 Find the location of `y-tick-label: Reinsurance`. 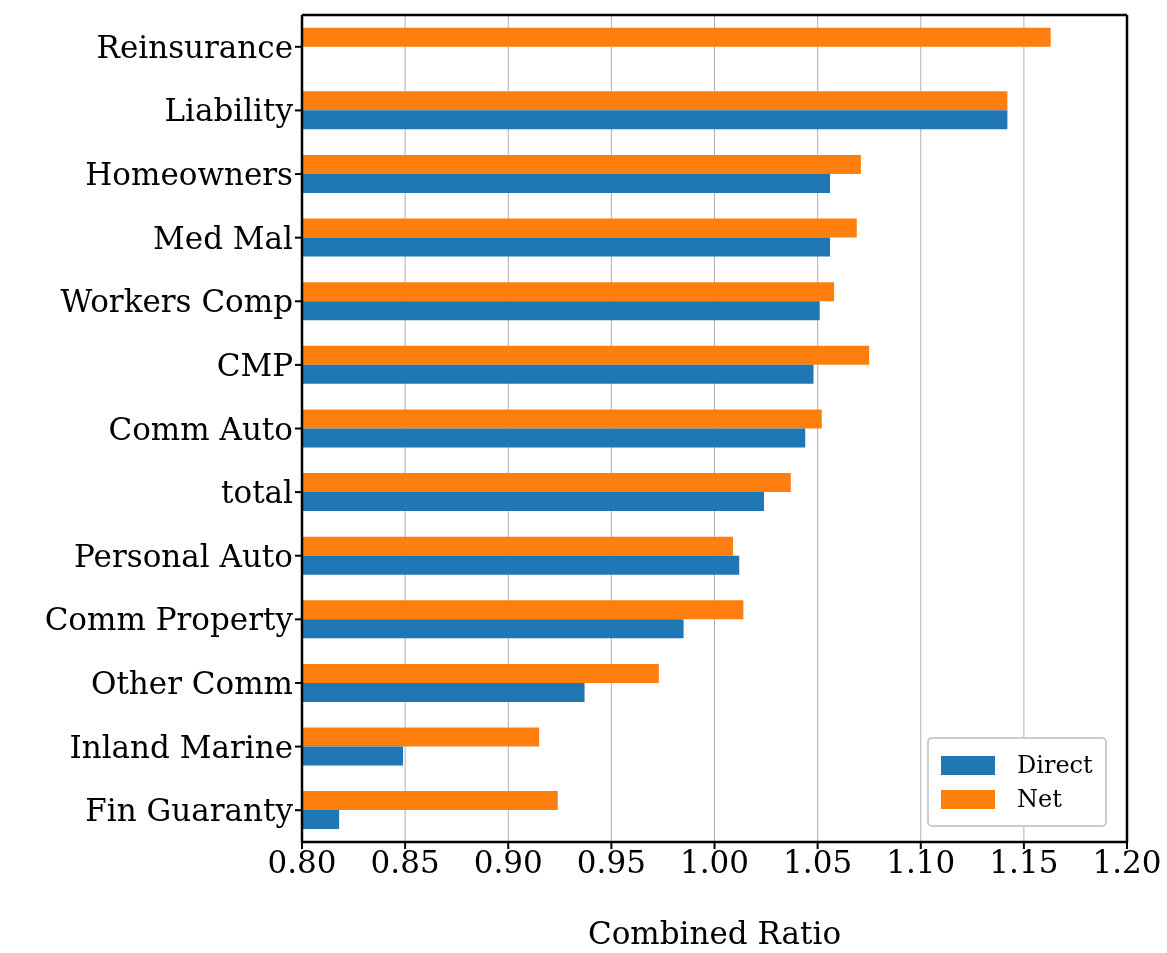

y-tick-label: Reinsurance is located at coordinates (194, 46).